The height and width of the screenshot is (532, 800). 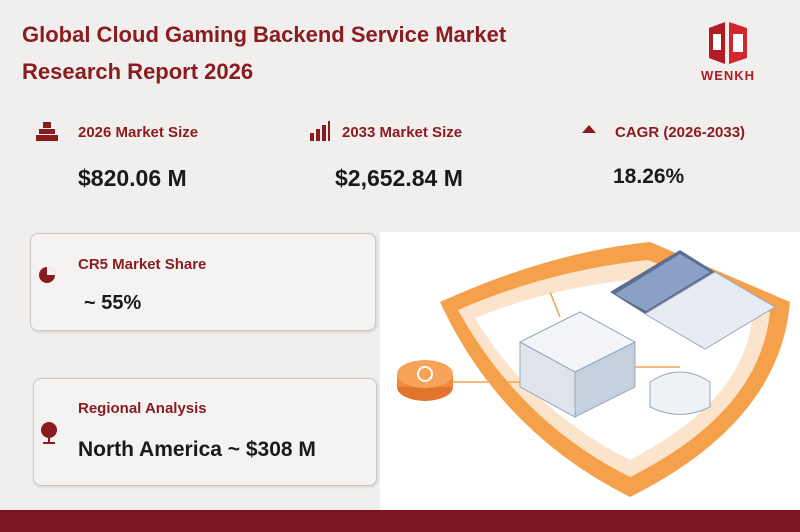 What do you see at coordinates (113, 303) in the screenshot?
I see `card-value: ~ 55%` at bounding box center [113, 303].